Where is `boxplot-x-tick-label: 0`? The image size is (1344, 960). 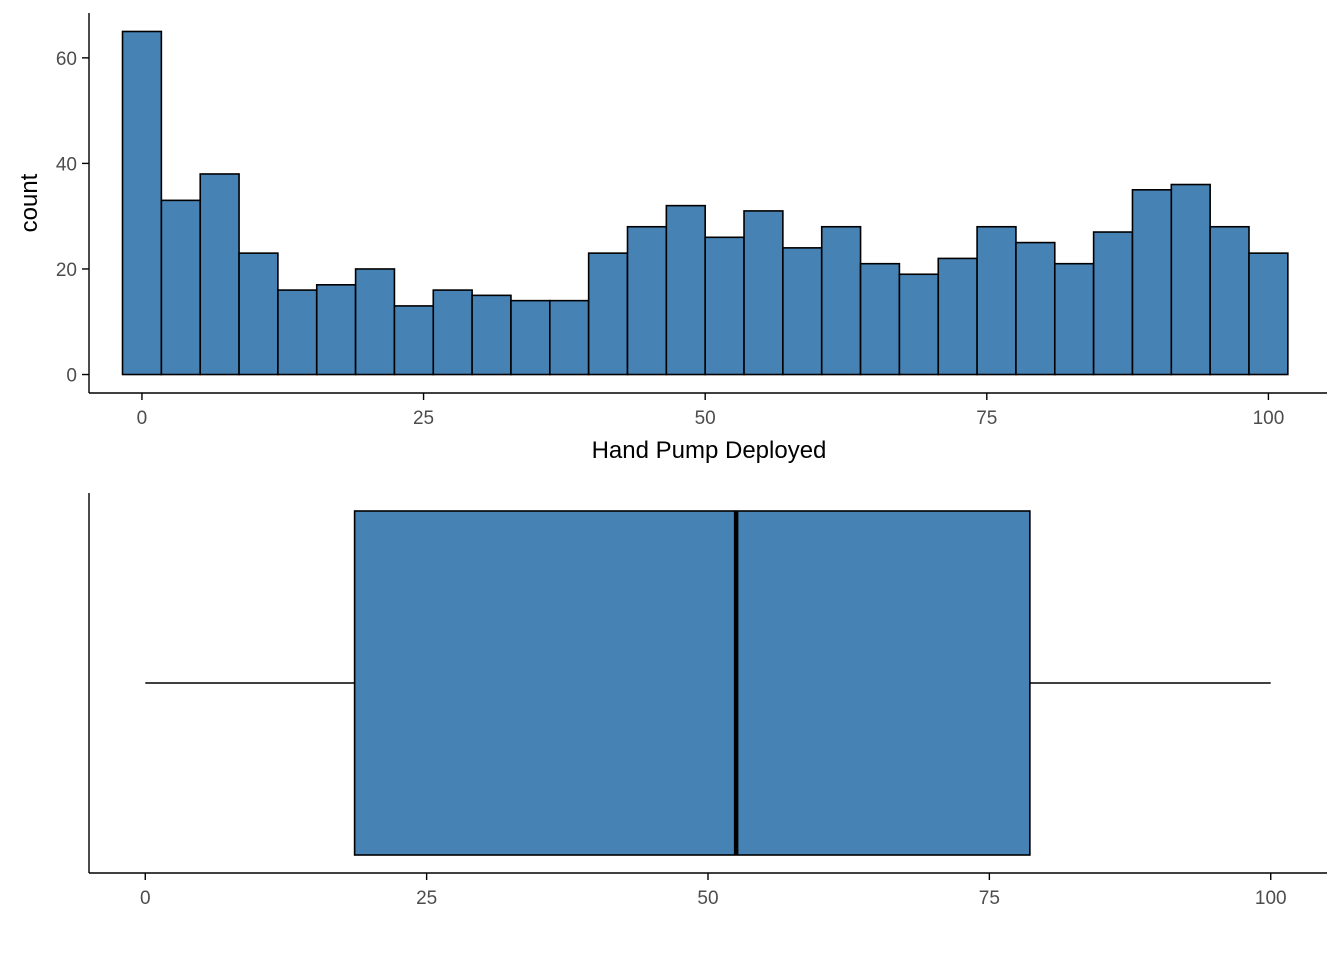
boxplot-x-tick-label: 0 is located at coordinates (145, 898).